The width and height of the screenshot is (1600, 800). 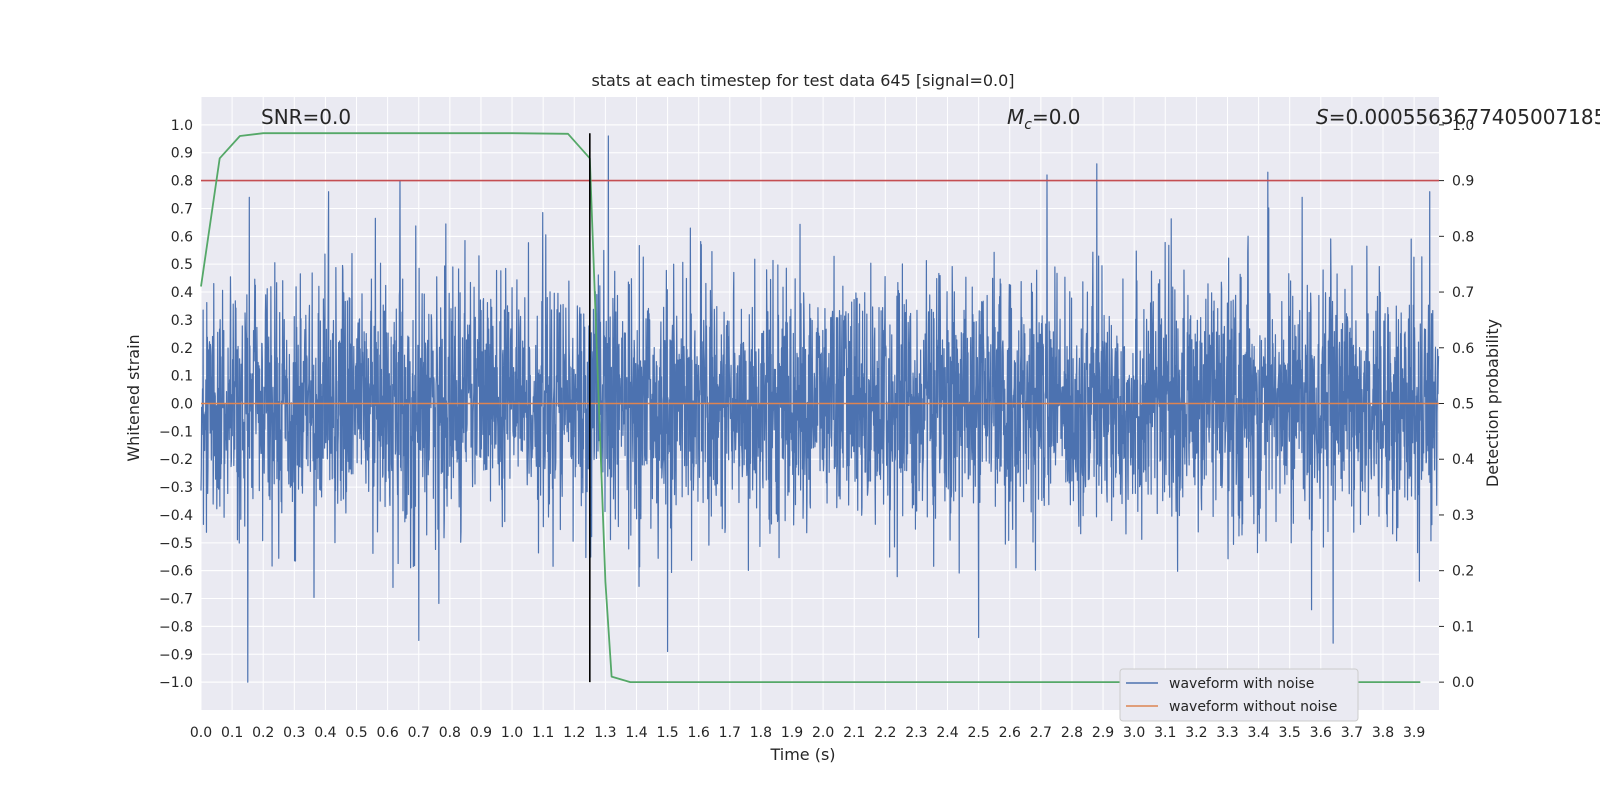 What do you see at coordinates (1463, 627) in the screenshot?
I see `y-tick-label-right: 0.1` at bounding box center [1463, 627].